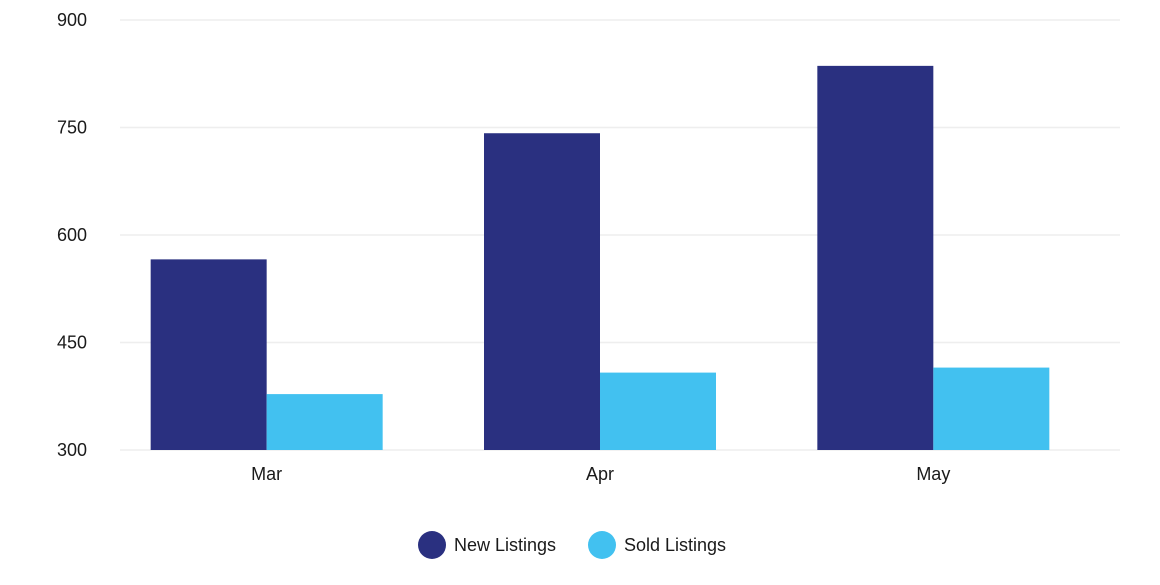 This screenshot has width=1160, height=585. Describe the element at coordinates (72, 128) in the screenshot. I see `y-tick-label: 750` at that location.